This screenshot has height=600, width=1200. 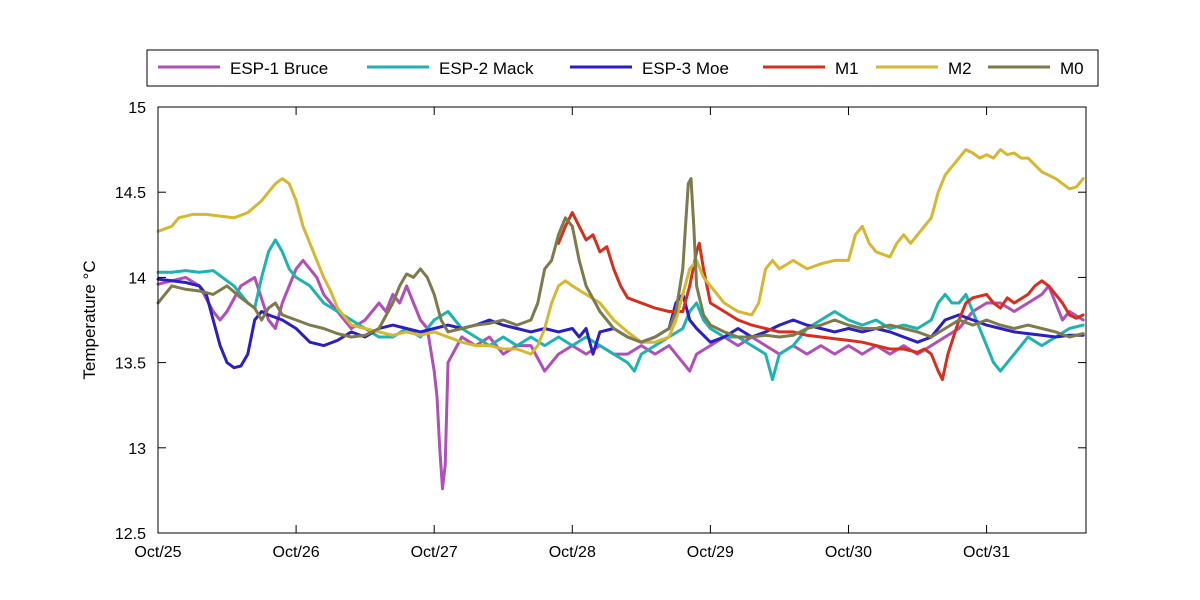 What do you see at coordinates (296, 552) in the screenshot?
I see `x-tick-label: Oct/26` at bounding box center [296, 552].